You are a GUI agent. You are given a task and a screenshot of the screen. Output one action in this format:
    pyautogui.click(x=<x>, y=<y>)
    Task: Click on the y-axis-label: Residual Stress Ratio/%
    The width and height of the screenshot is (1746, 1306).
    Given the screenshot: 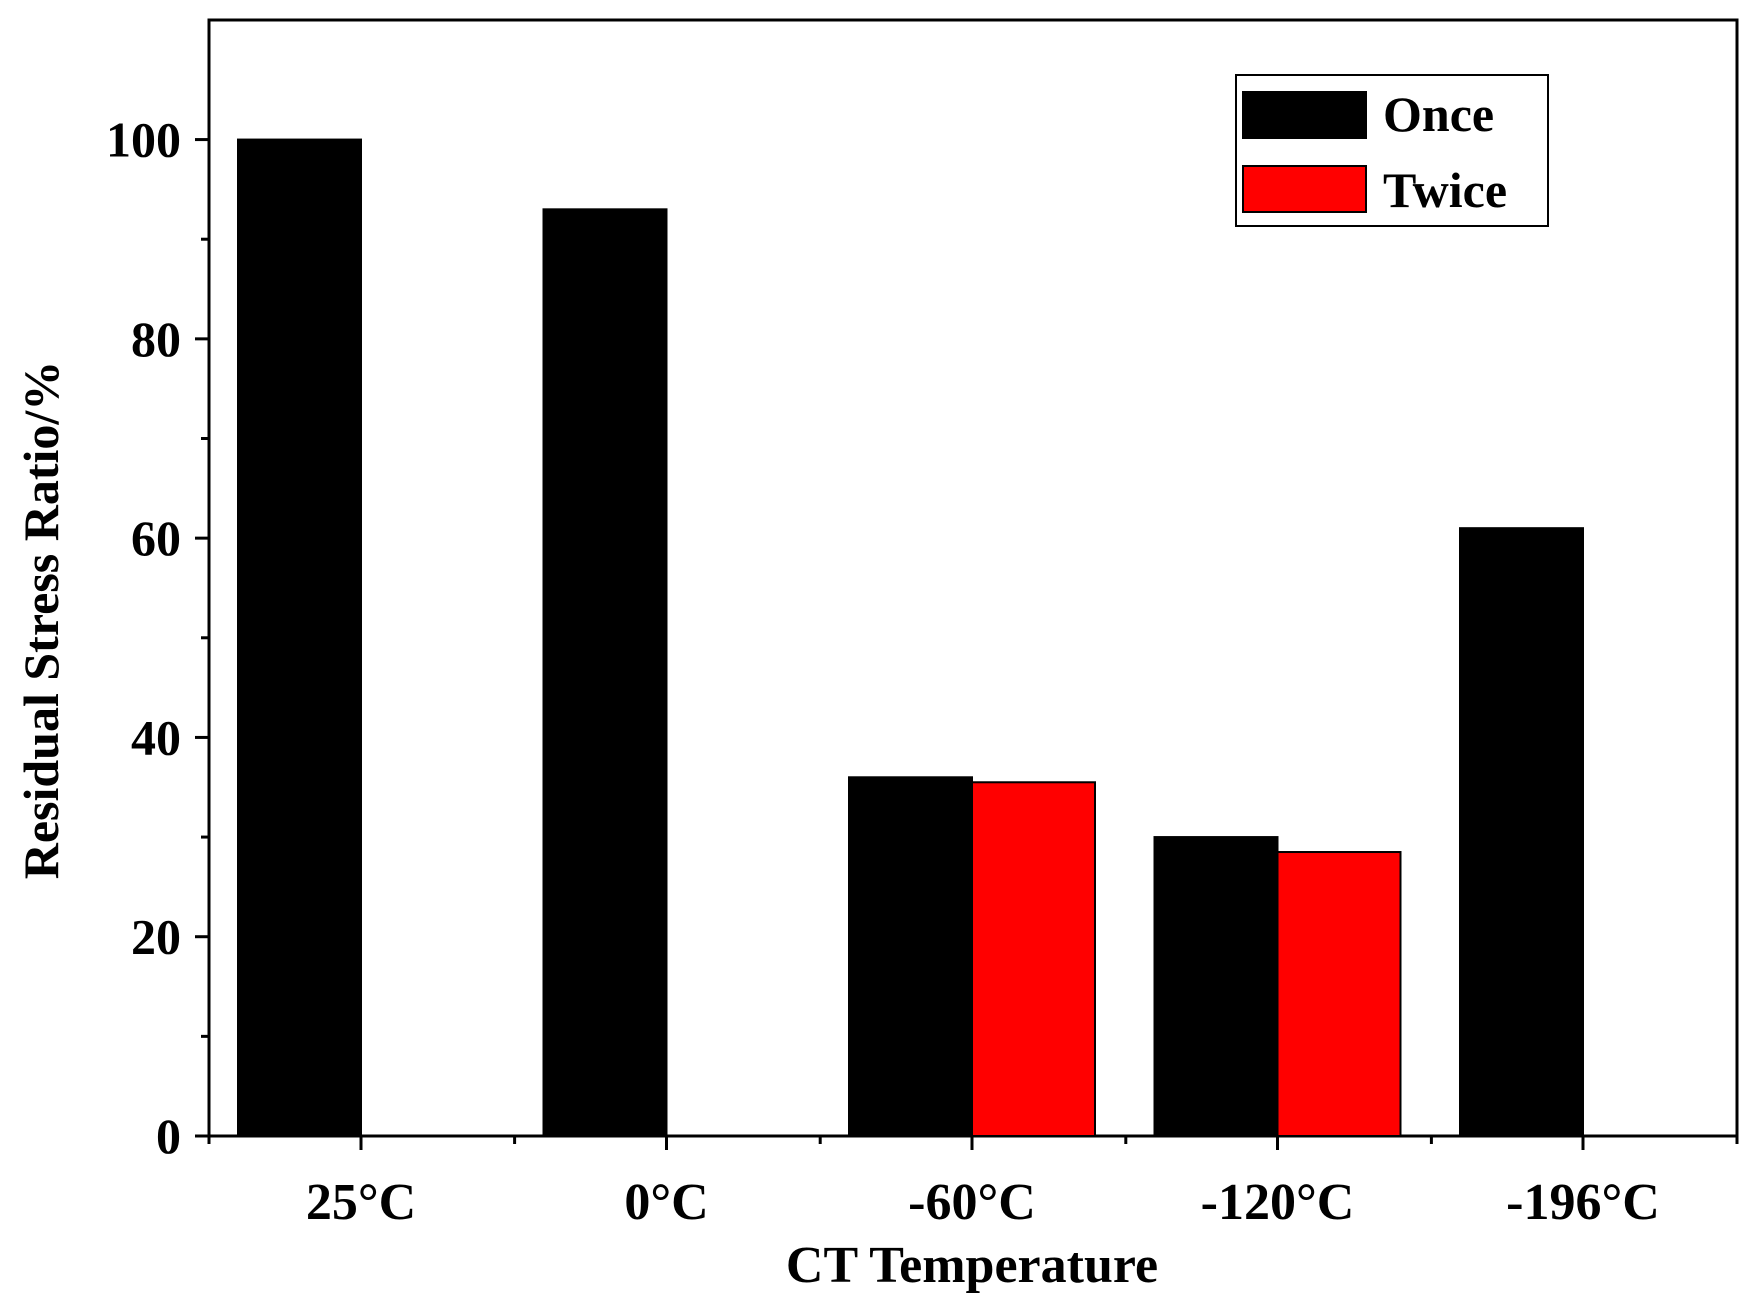 What is the action you would take?
    pyautogui.click(x=41, y=620)
    